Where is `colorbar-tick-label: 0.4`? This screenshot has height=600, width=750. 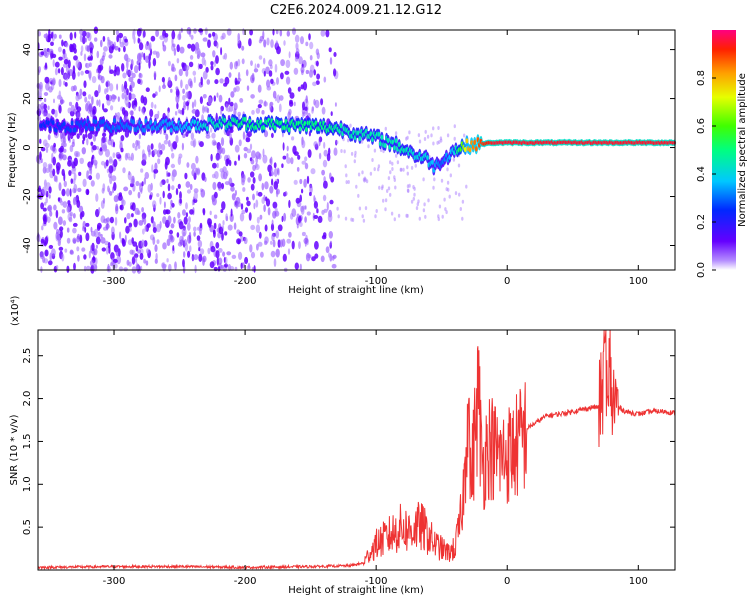
colorbar-tick-label: 0.4 is located at coordinates (701, 174).